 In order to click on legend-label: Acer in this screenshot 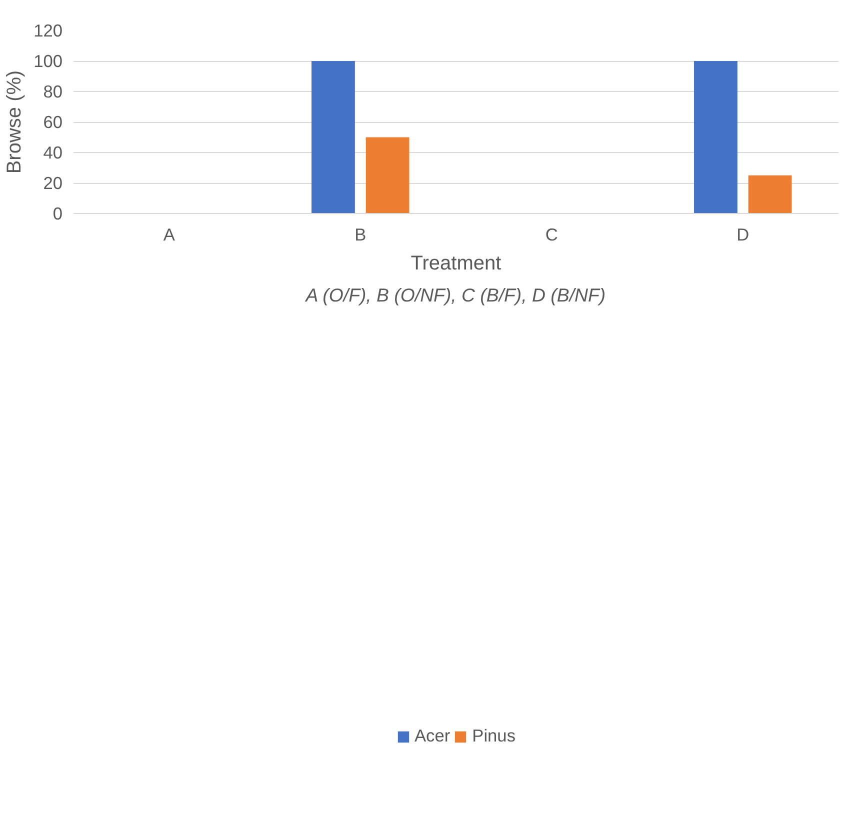, I will do `click(432, 736)`.